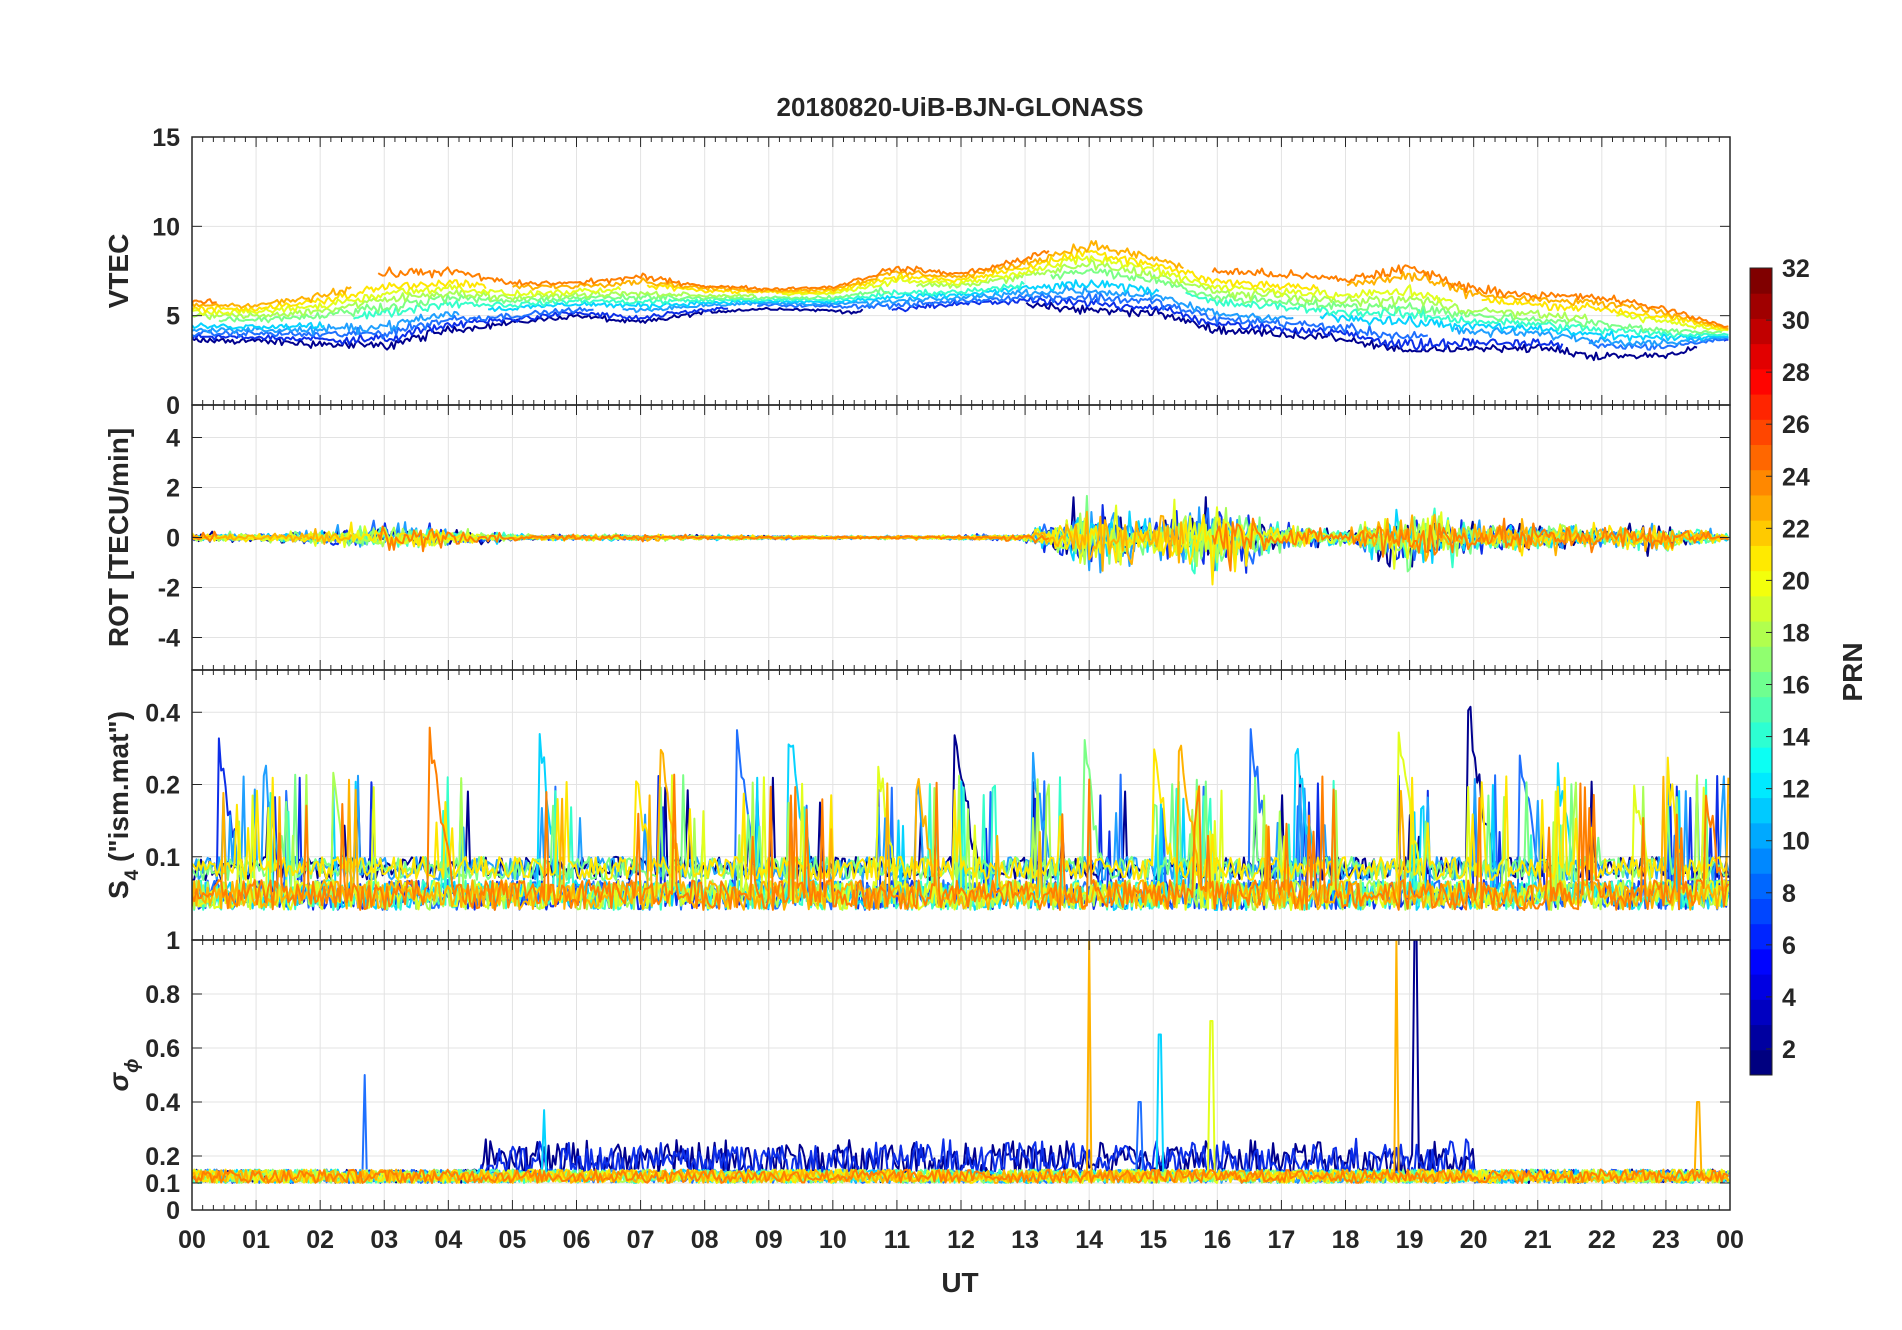  What do you see at coordinates (162, 995) in the screenshot?
I see `y-tick-label: 0.8` at bounding box center [162, 995].